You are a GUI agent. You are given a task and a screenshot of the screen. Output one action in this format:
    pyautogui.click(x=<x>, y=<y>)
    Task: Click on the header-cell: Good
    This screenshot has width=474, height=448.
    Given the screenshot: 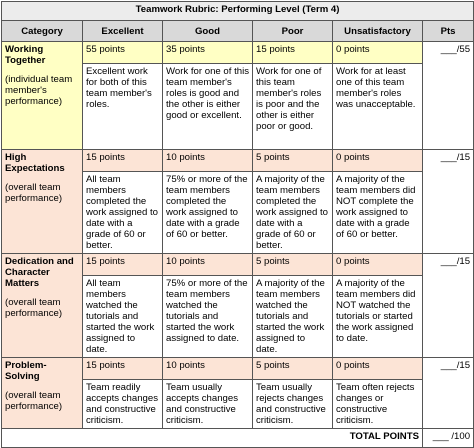 What is the action you would take?
    pyautogui.click(x=207, y=31)
    